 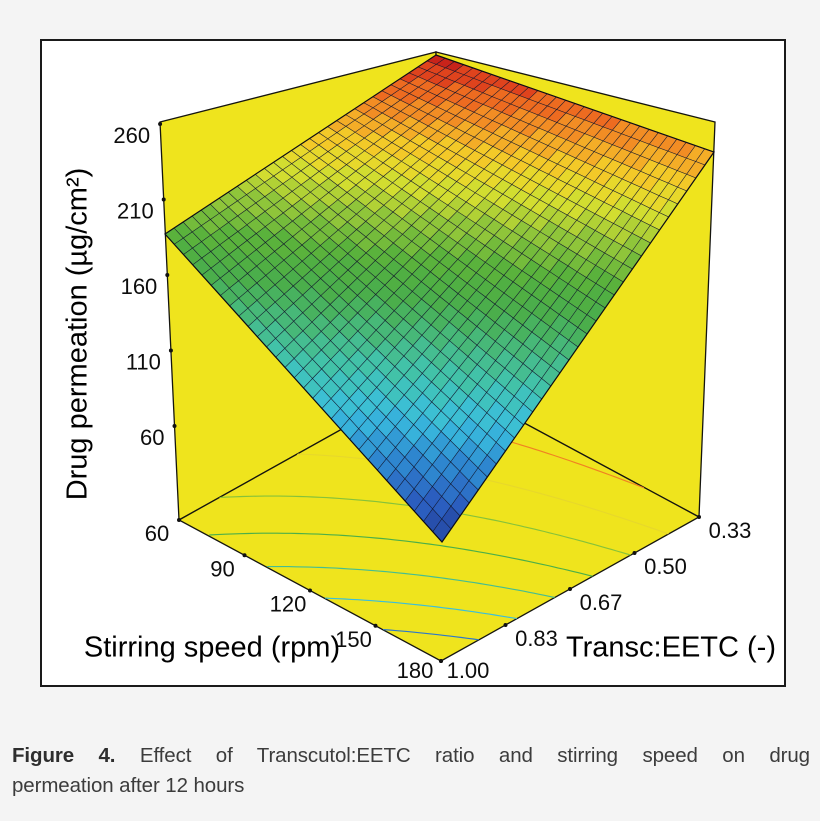 What do you see at coordinates (671, 647) in the screenshot?
I see `y-axis-title: Transc:EETC (-)` at bounding box center [671, 647].